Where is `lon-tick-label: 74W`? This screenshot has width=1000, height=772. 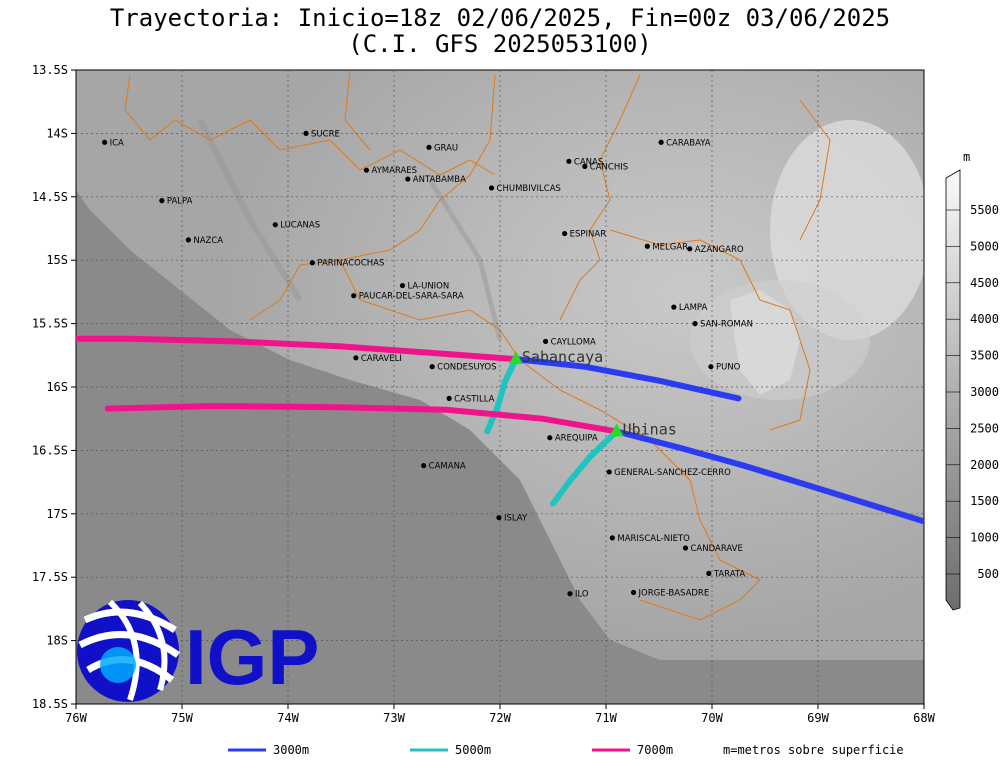
lon-tick-label: 74W is located at coordinates (288, 718).